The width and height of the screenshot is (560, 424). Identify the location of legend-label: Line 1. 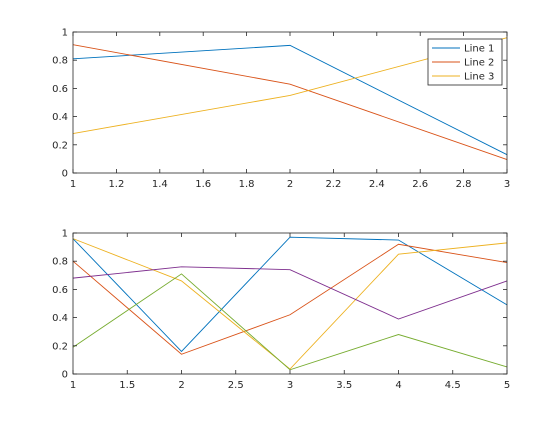
(479, 49).